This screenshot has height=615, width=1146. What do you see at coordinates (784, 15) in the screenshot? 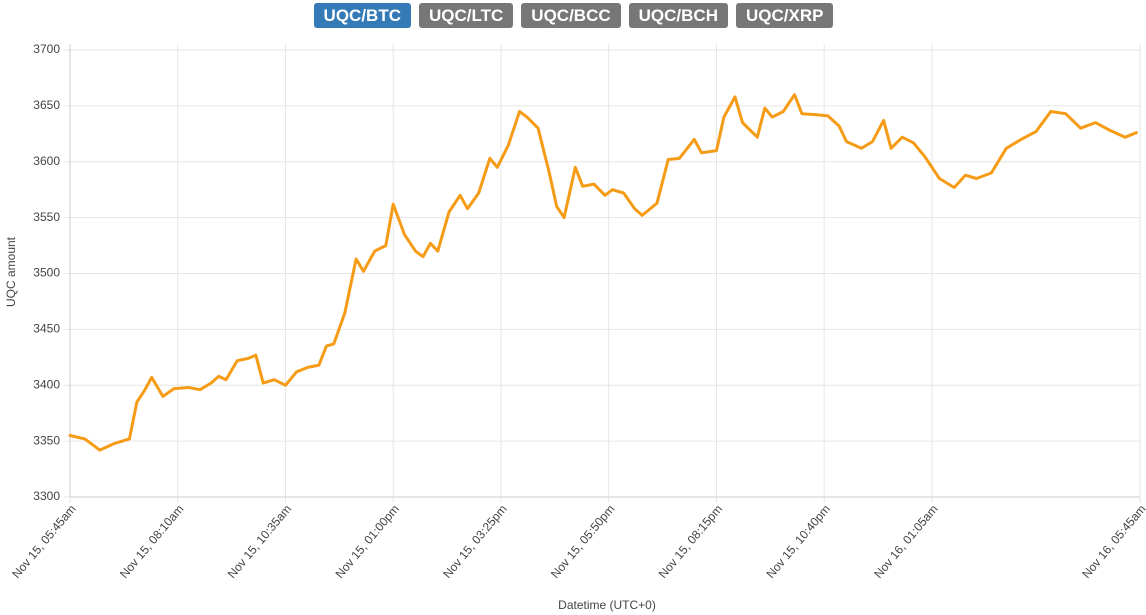
I see `pair-button: UQC/XRP` at bounding box center [784, 15].